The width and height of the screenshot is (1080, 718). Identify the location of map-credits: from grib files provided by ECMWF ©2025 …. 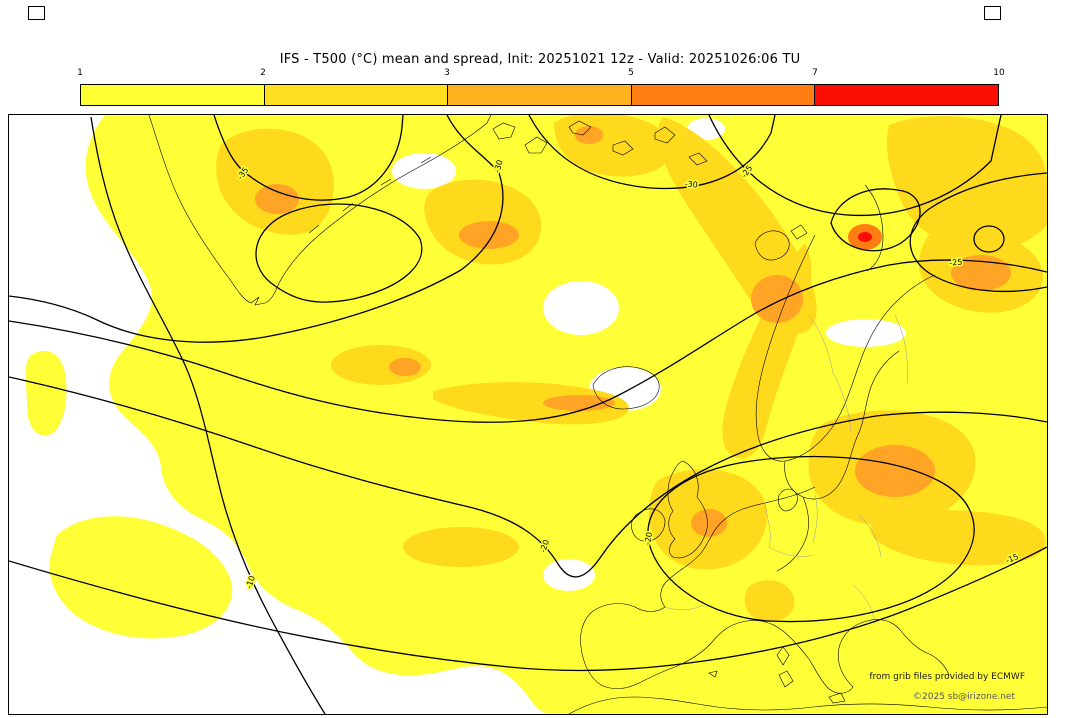
(947, 687).